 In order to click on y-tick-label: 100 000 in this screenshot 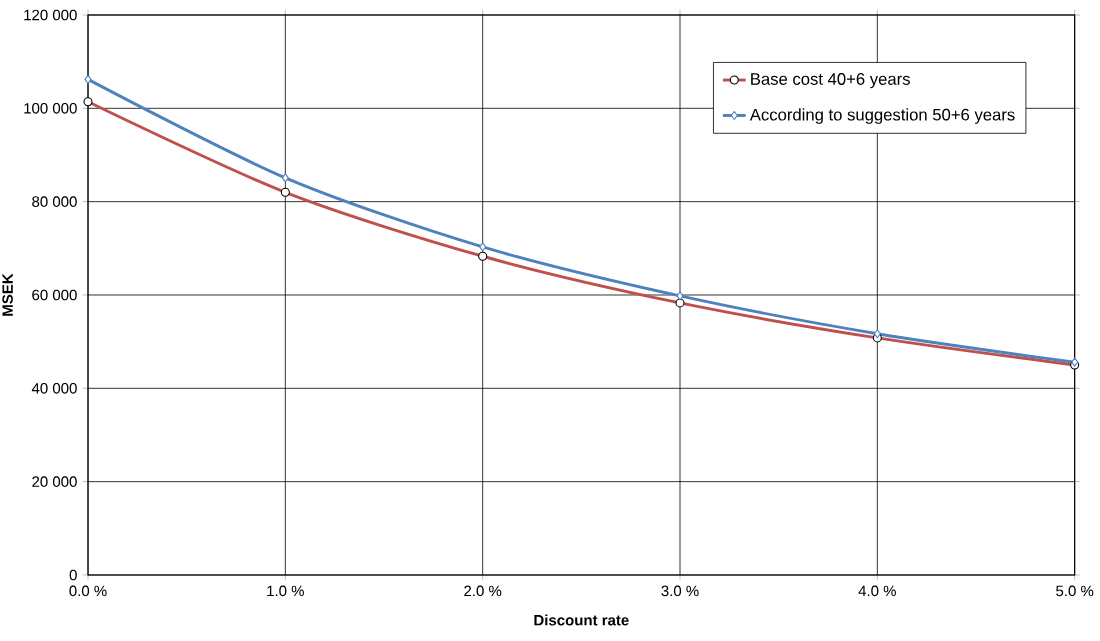, I will do `click(50, 108)`.